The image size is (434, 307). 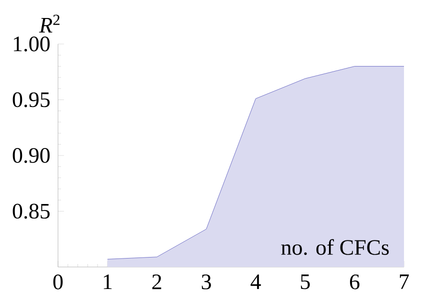 I want to click on y-tick-label: 1.00, so click(x=32, y=44).